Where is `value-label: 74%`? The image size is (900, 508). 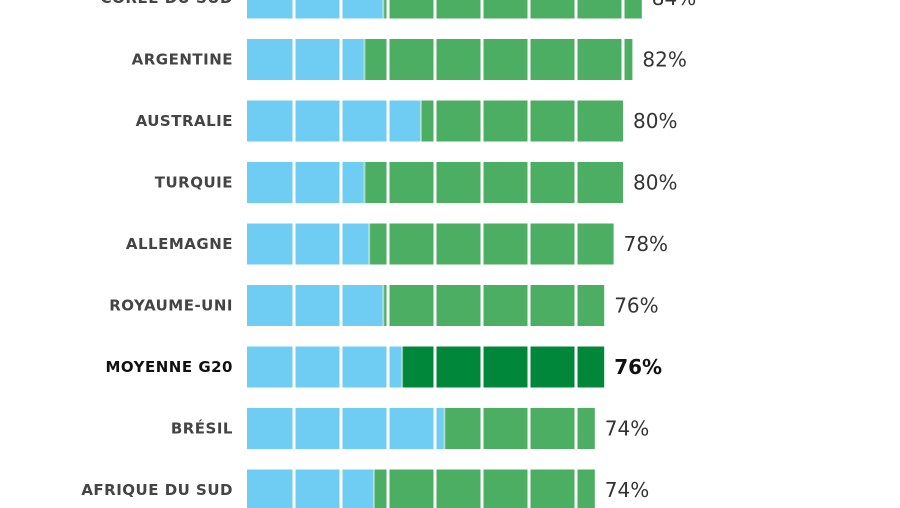 value-label: 74% is located at coordinates (627, 490).